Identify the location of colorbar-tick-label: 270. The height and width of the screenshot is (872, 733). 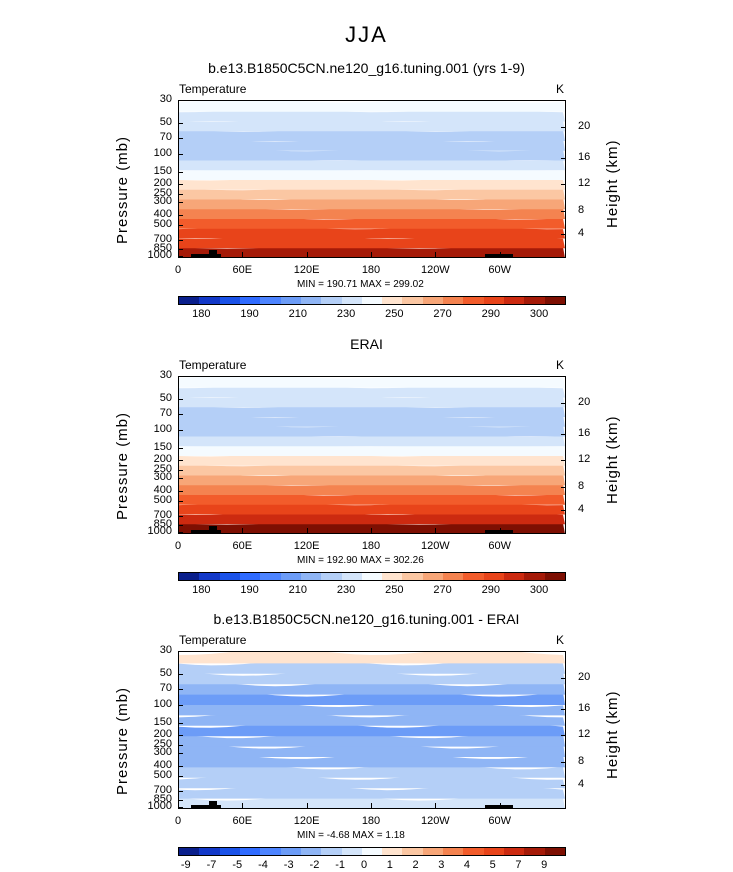
(442, 314).